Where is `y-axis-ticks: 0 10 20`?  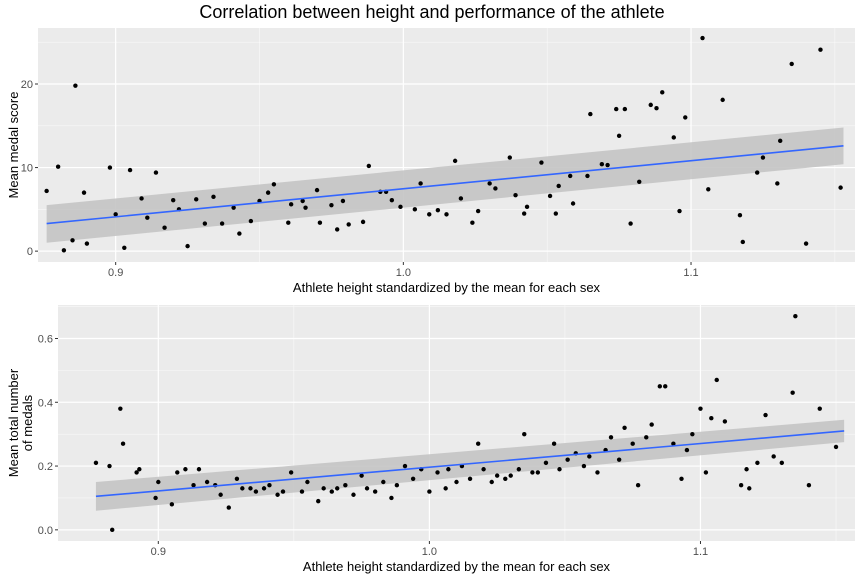 y-axis-ticks: 0 10 20 is located at coordinates (29, 168).